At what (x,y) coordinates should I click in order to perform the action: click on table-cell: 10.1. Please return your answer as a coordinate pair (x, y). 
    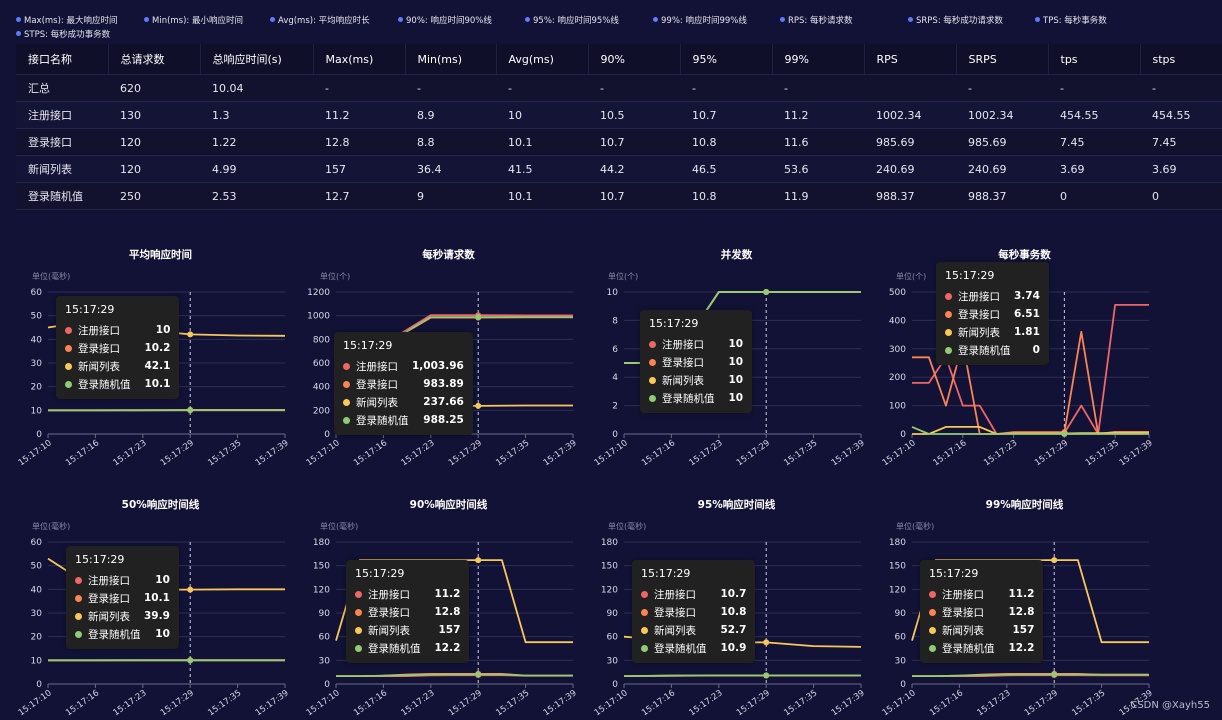
    Looking at the image, I should click on (542, 142).